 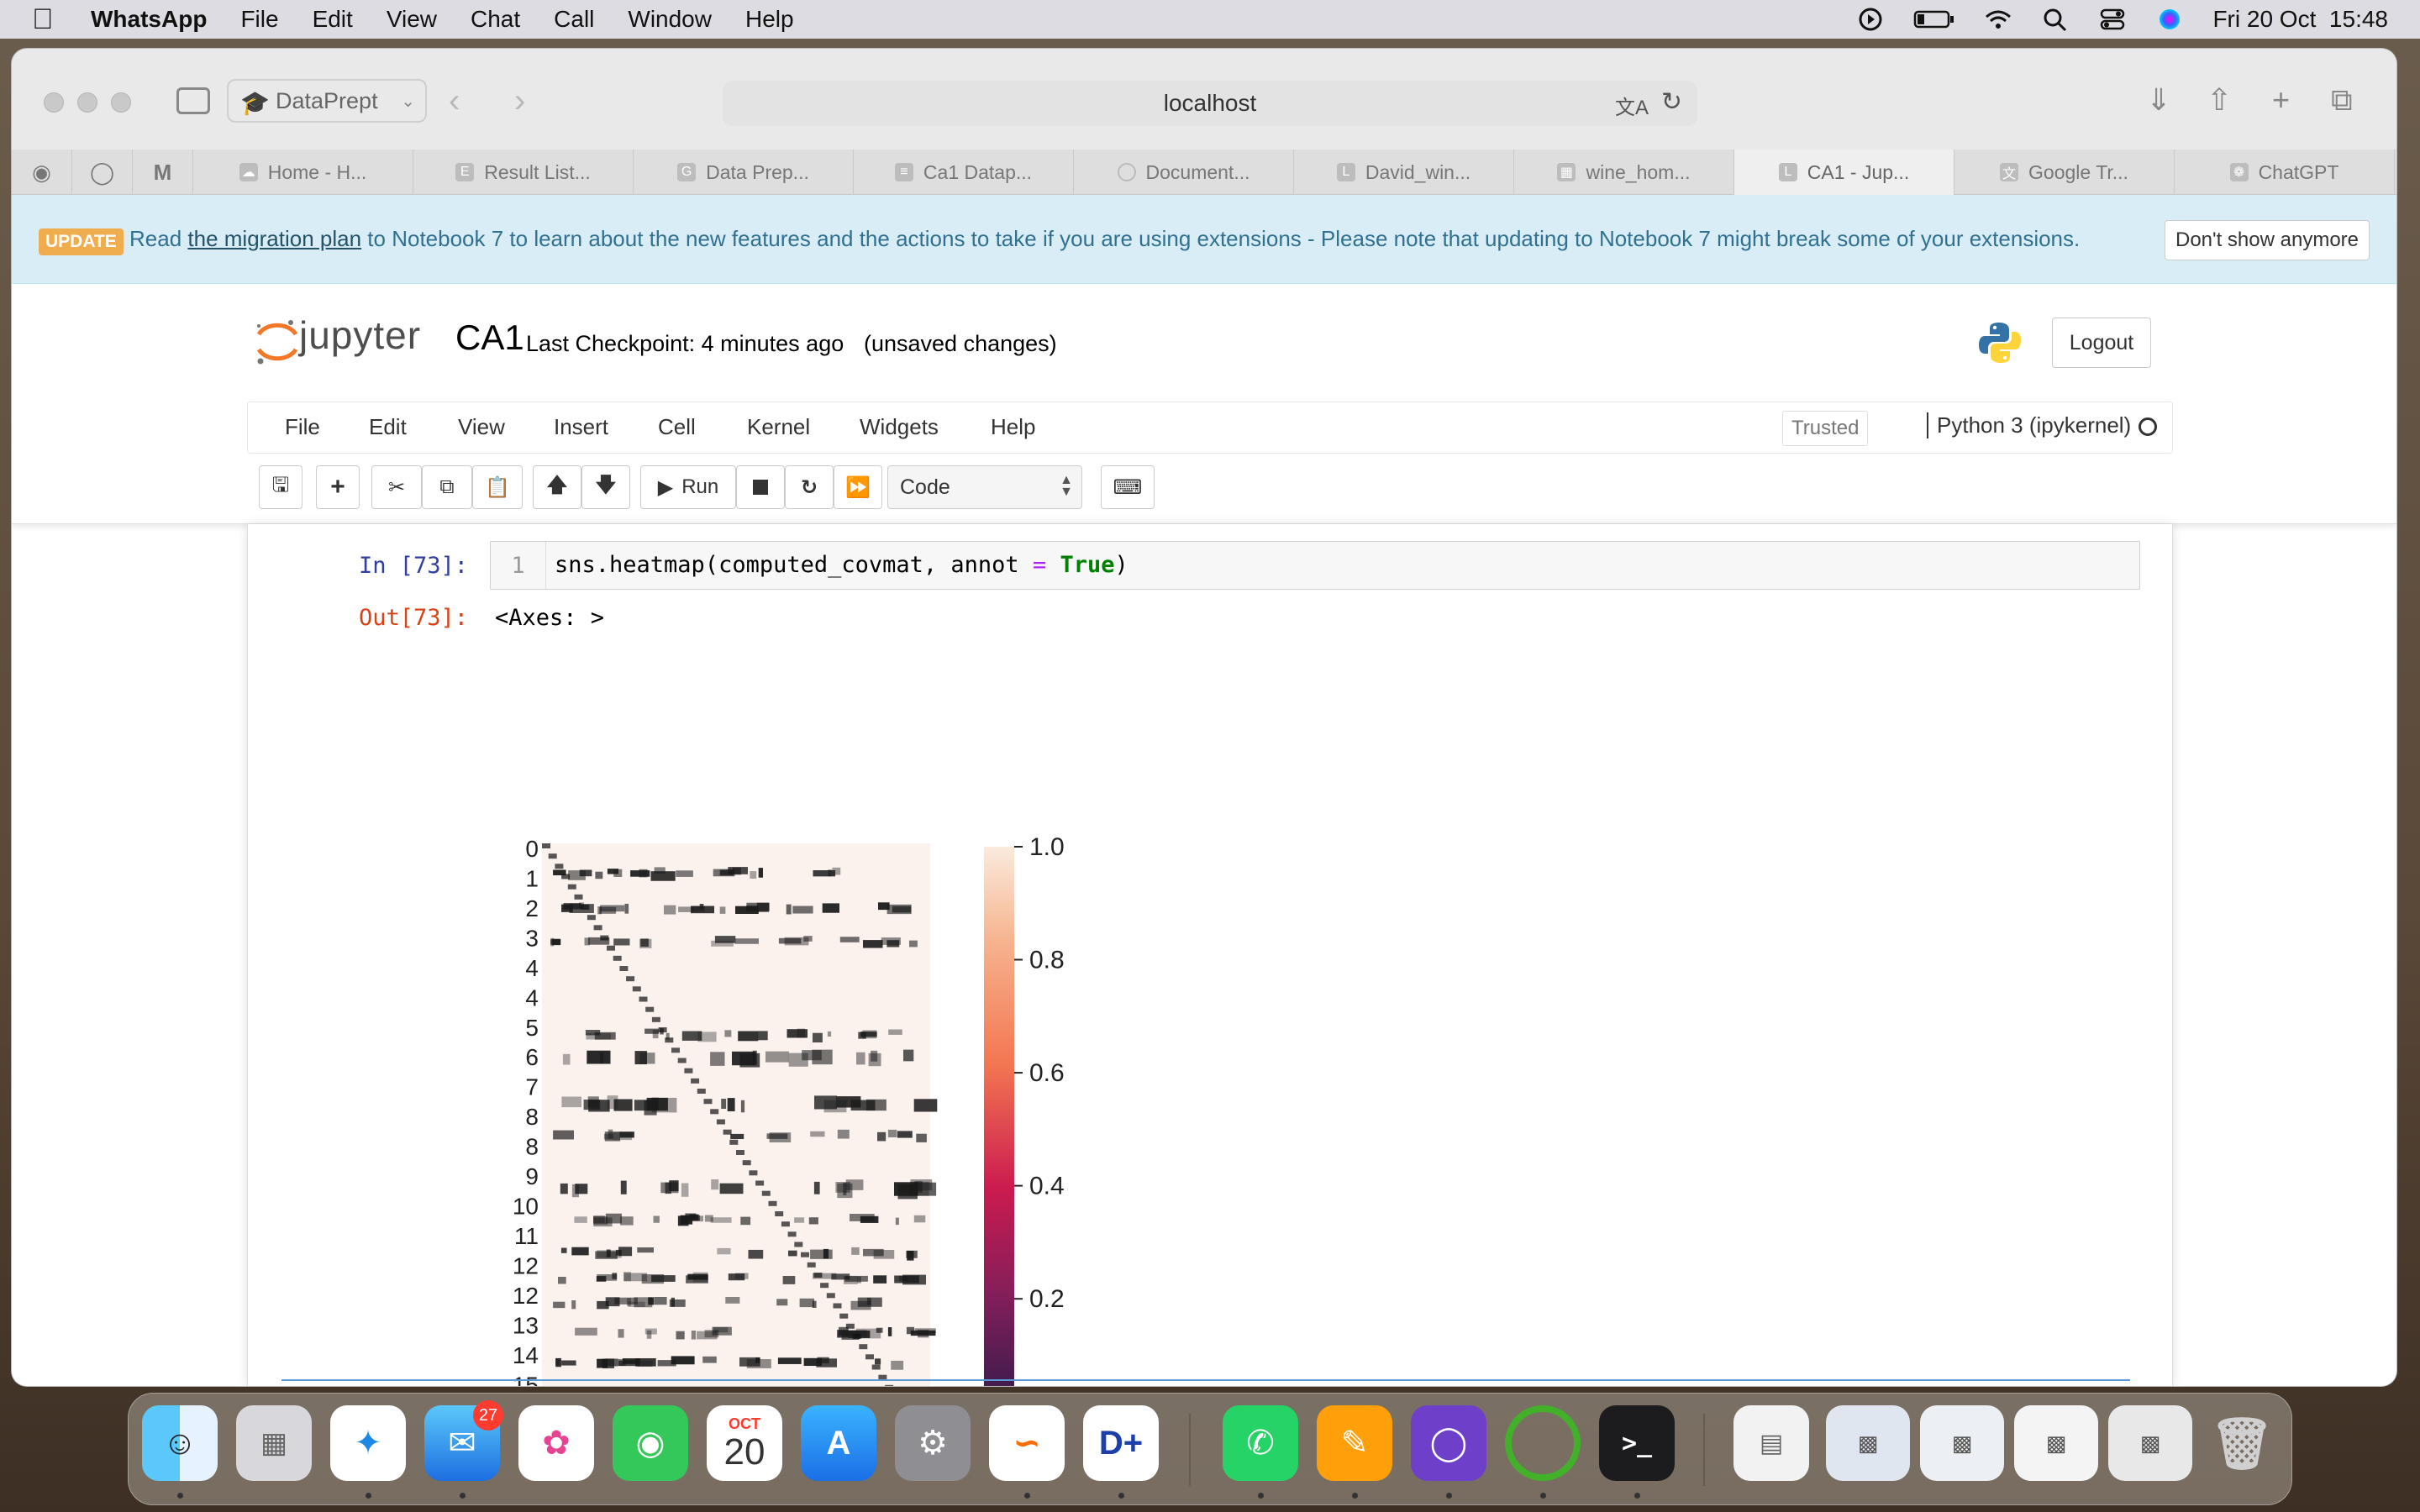 I want to click on anaconda-navigator-icon, so click(x=1543, y=1443).